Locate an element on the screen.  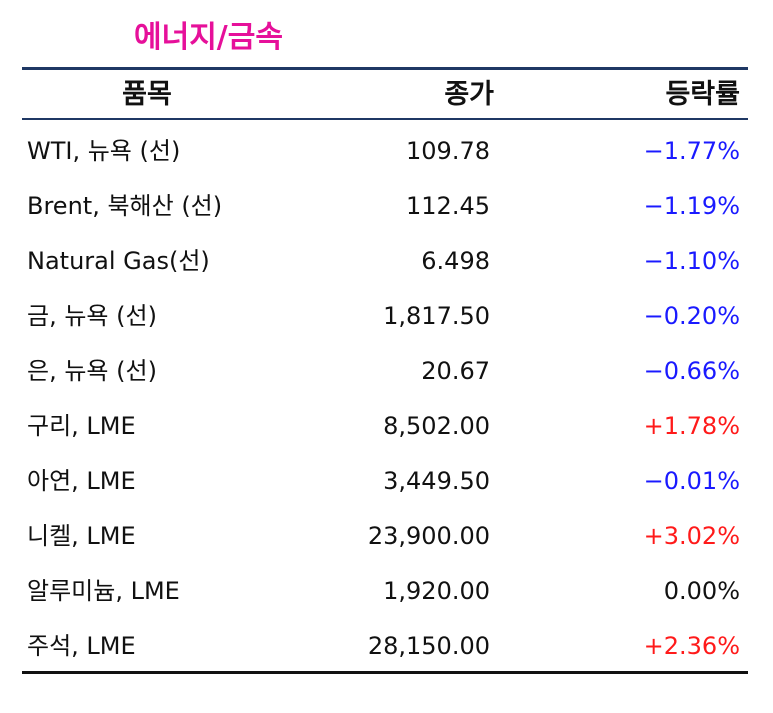
table-row: 아연, LME 3,449.50 −0.01% is located at coordinates (386, 481).